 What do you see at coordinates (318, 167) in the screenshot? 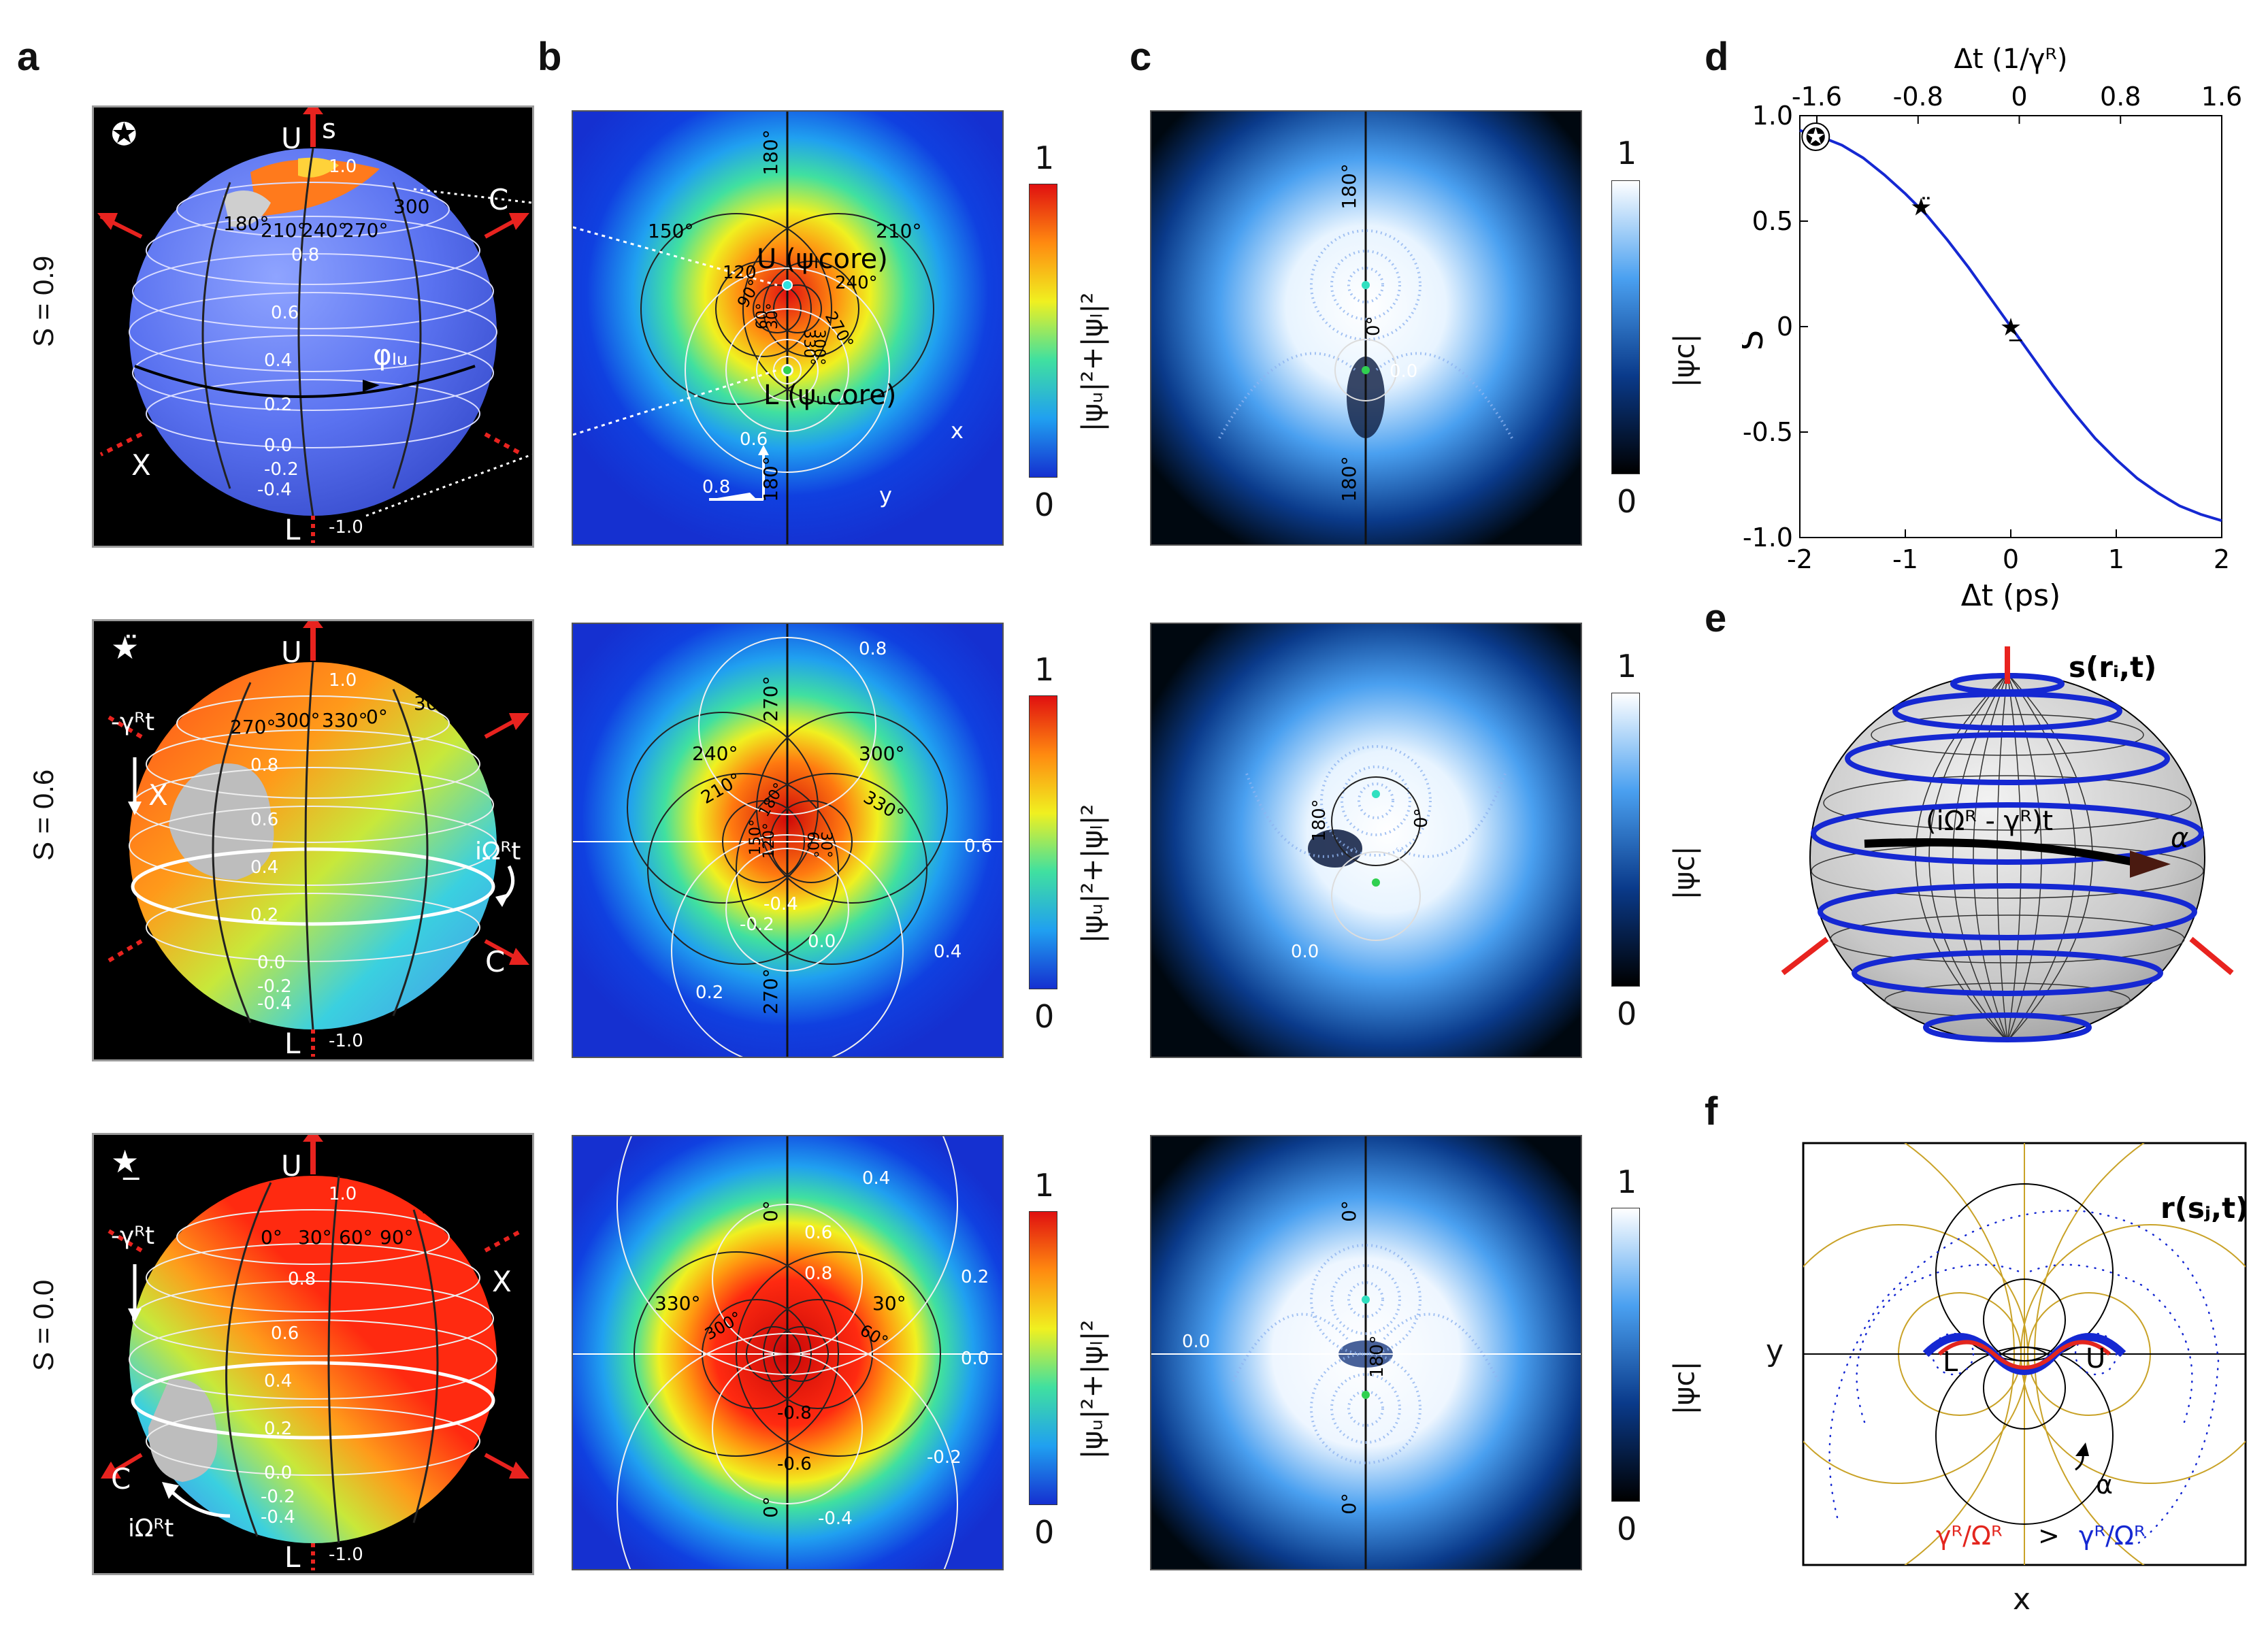
I see `hot-core` at bounding box center [318, 167].